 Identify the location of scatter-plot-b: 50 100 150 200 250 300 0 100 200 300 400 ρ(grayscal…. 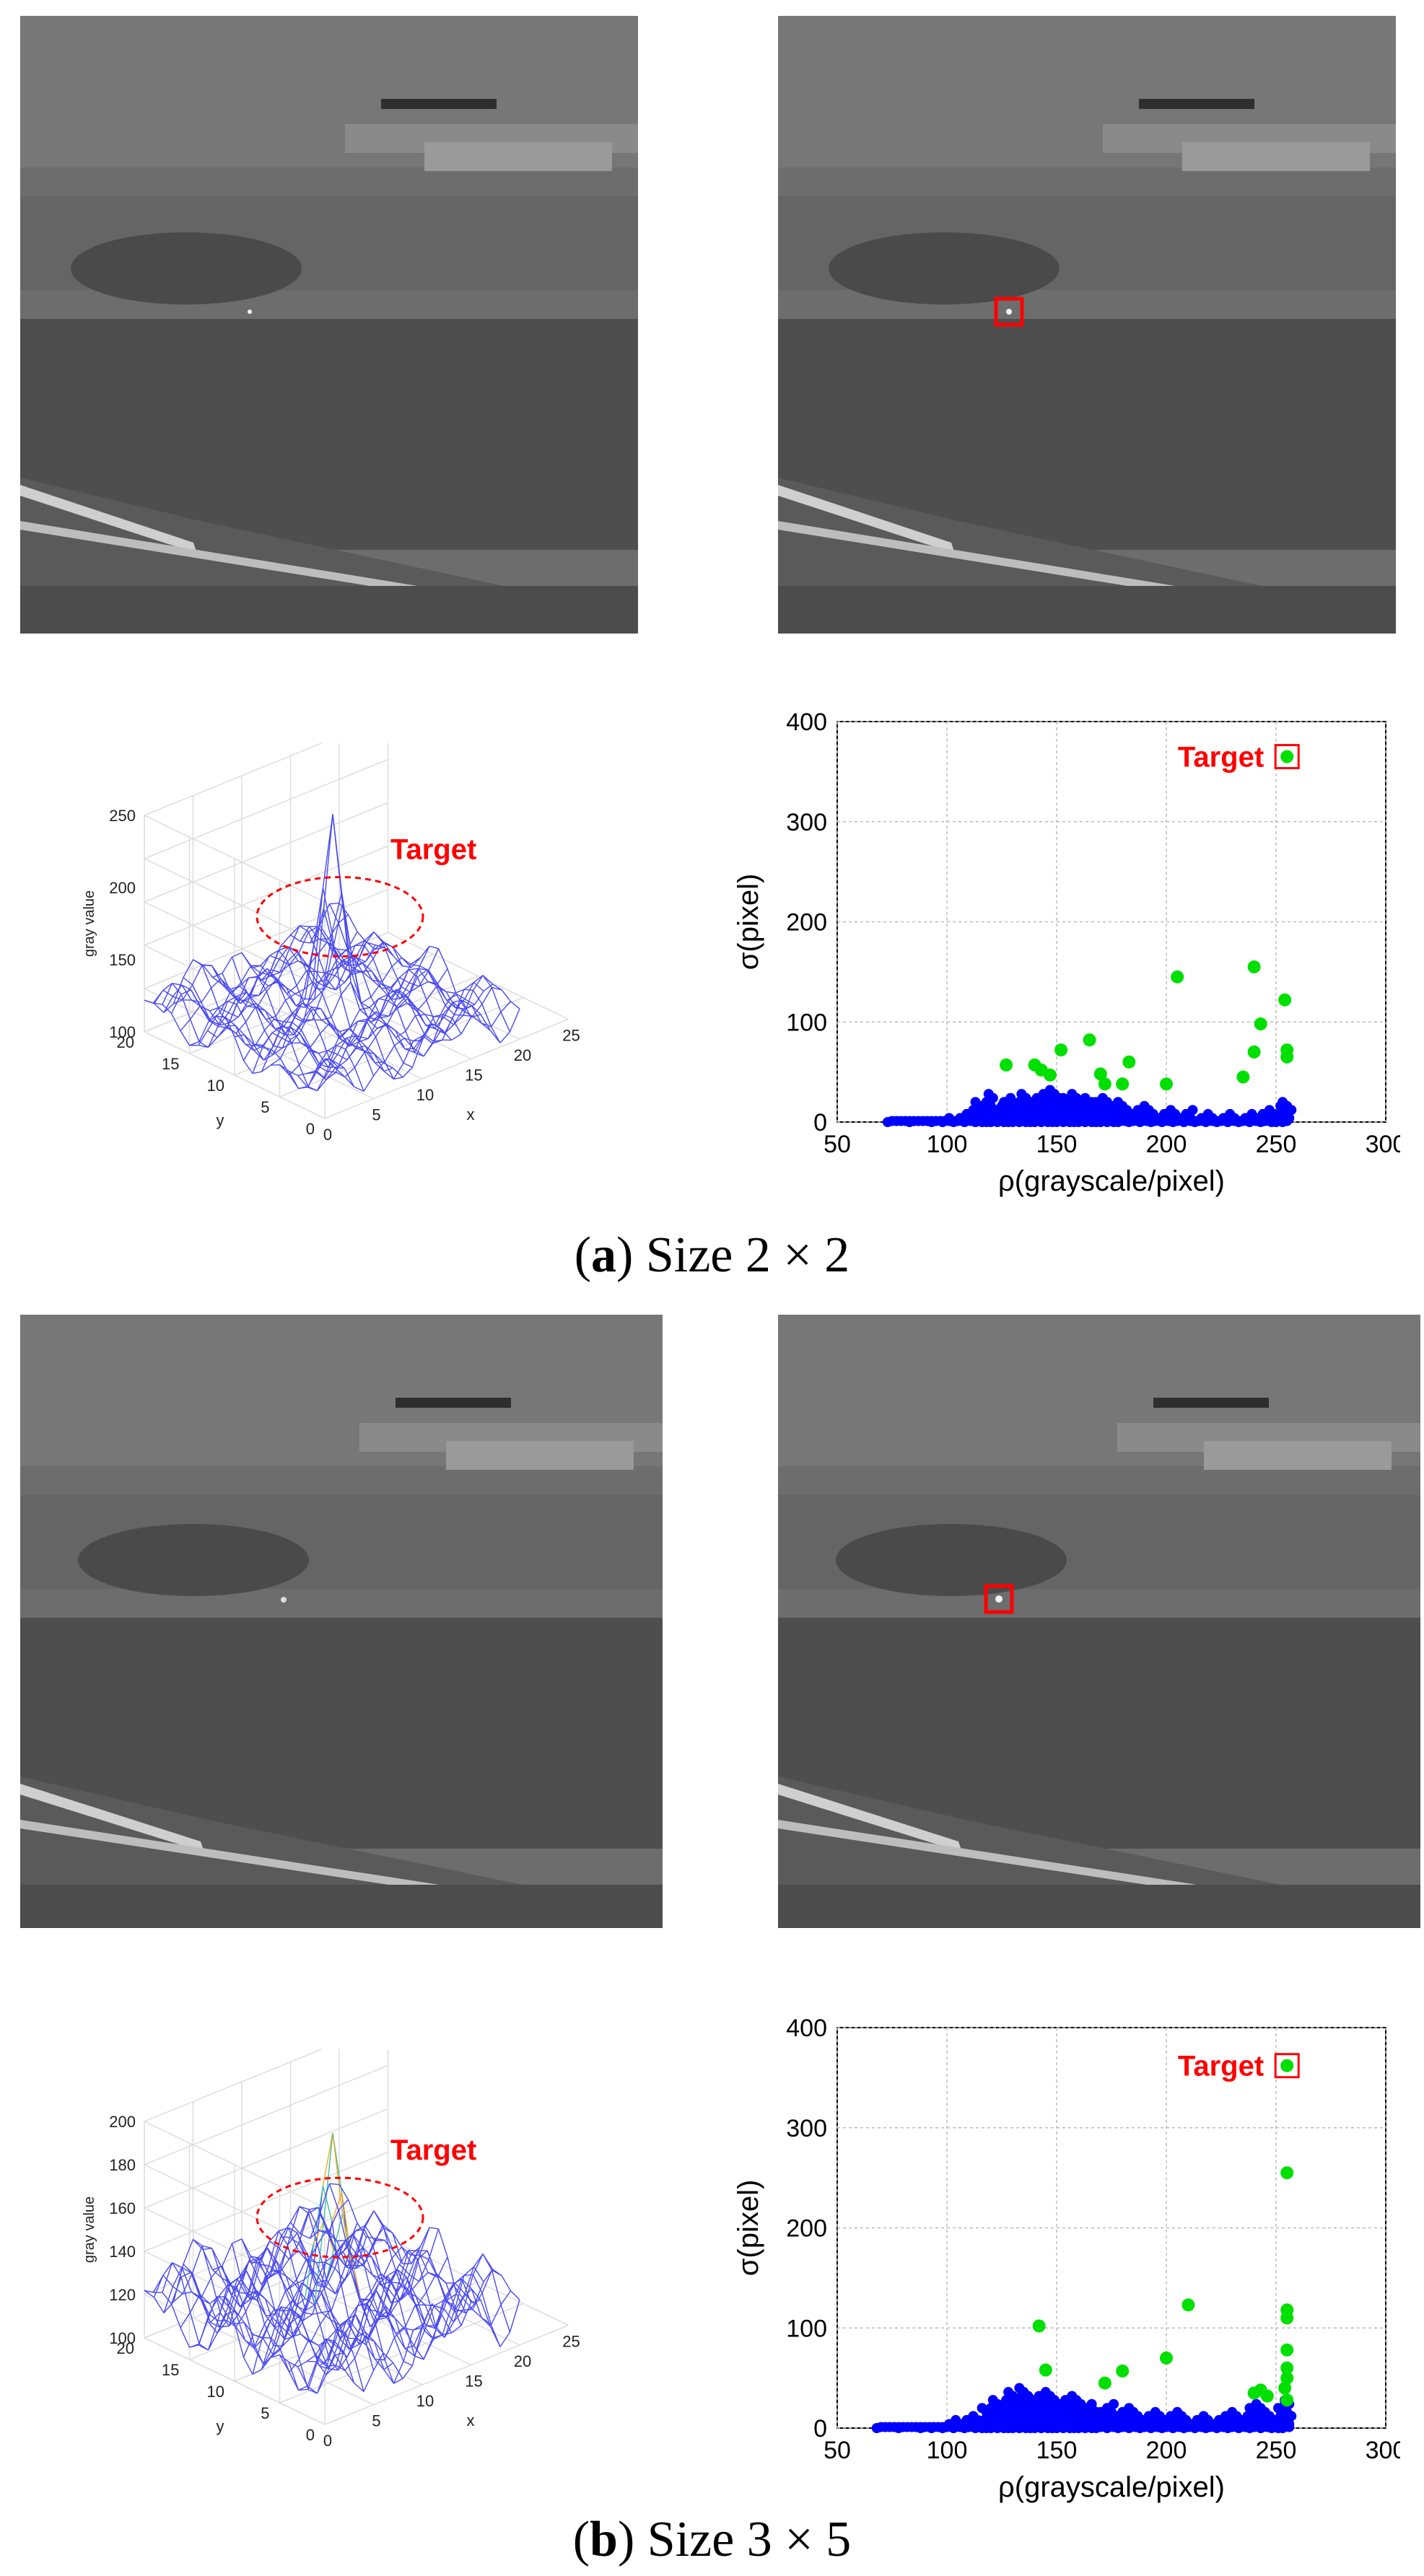
(1064, 2273).